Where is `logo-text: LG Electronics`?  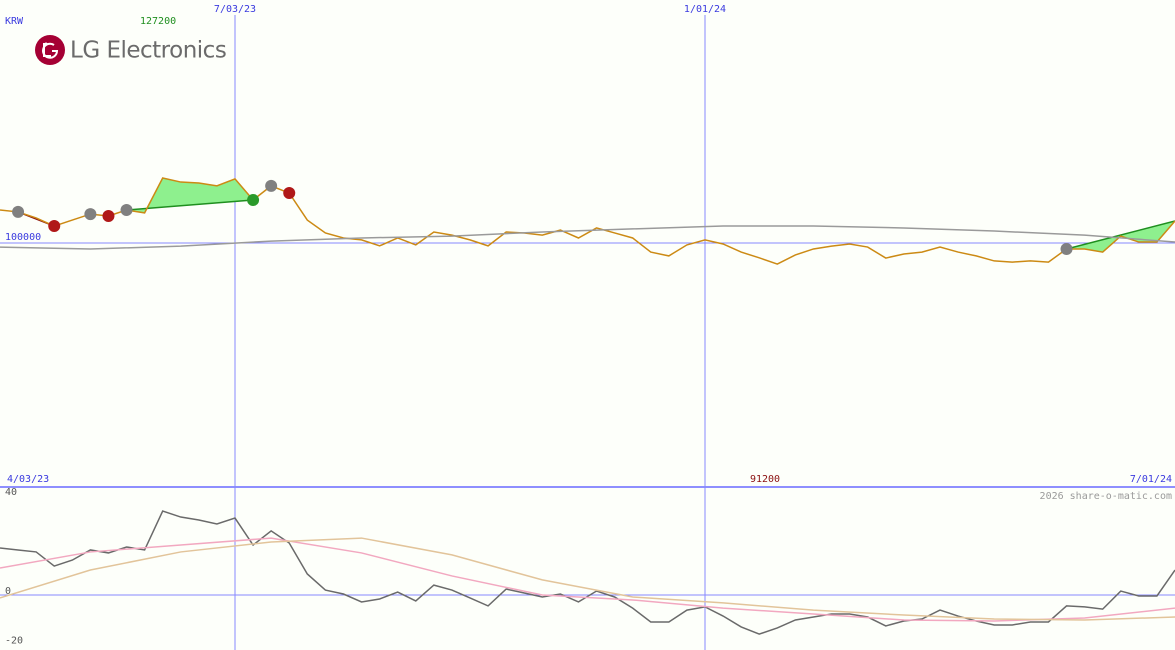 logo-text: LG Electronics is located at coordinates (148, 51).